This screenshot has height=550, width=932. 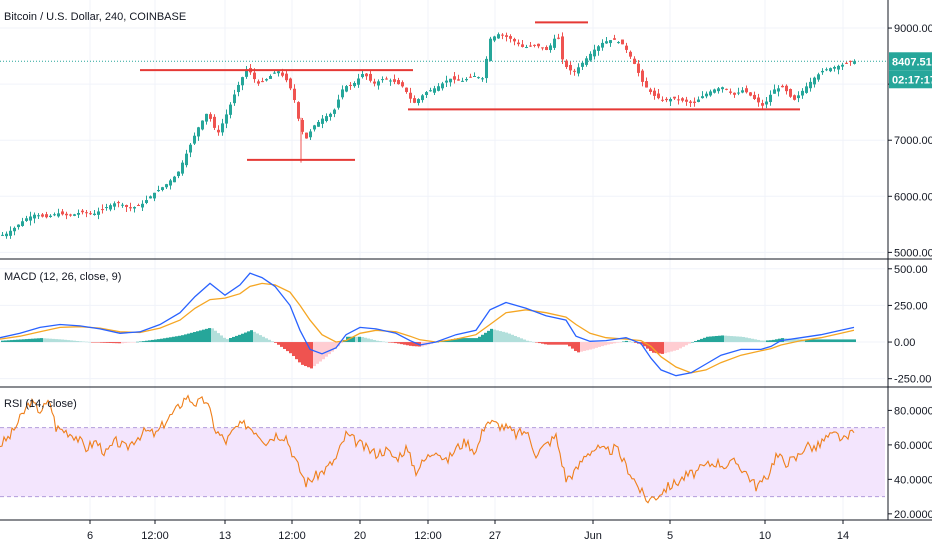 What do you see at coordinates (40, 404) in the screenshot?
I see `rsi-title: RSI (14, close)` at bounding box center [40, 404].